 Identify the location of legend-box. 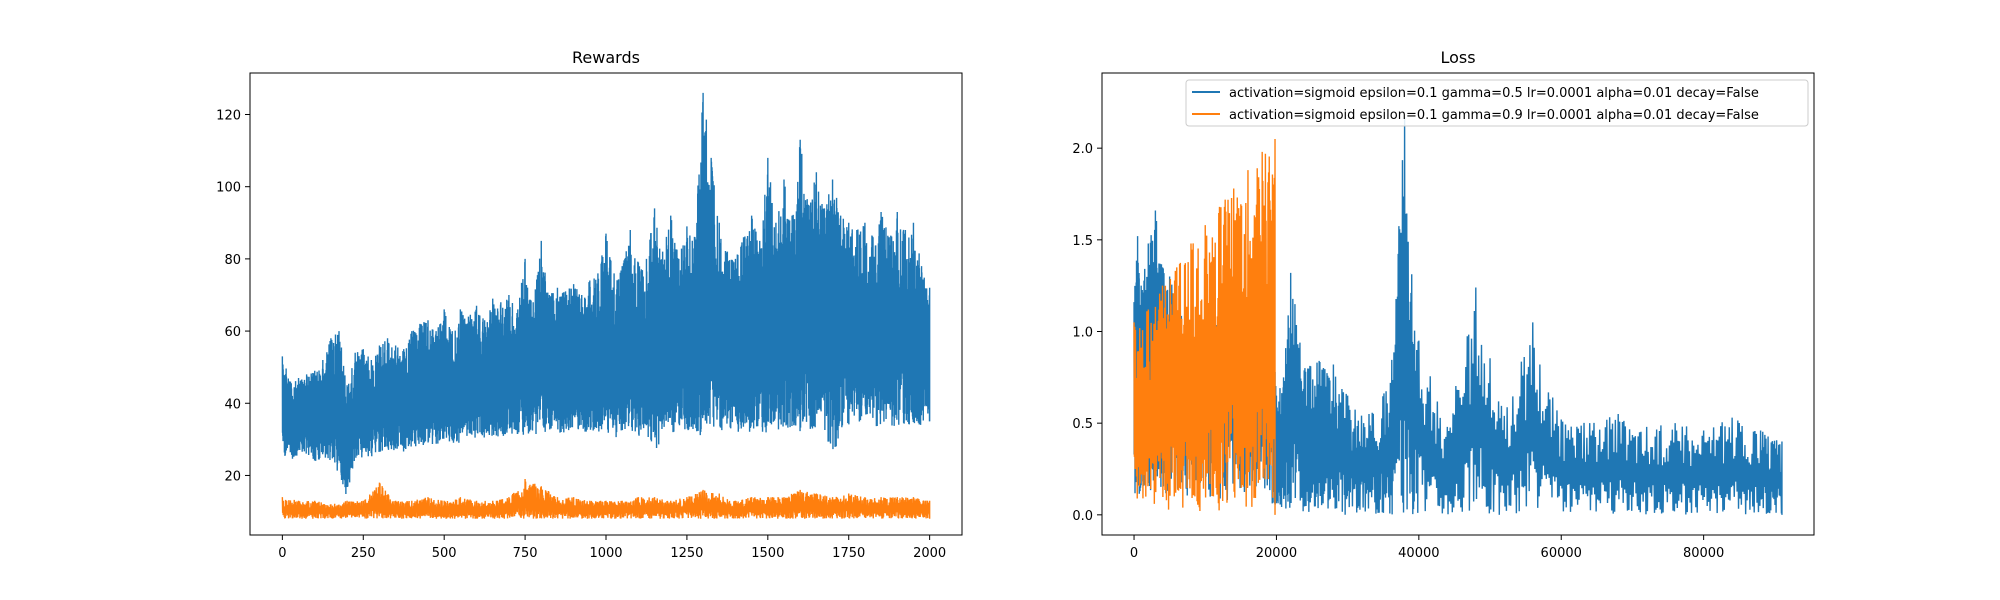
(1497, 103).